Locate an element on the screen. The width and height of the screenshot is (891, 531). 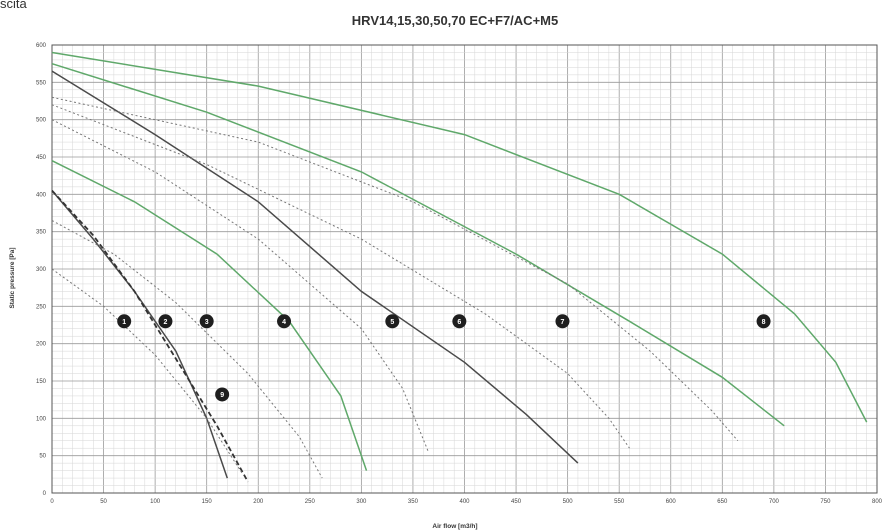
curve-marker-9: 9 is located at coordinates (222, 394).